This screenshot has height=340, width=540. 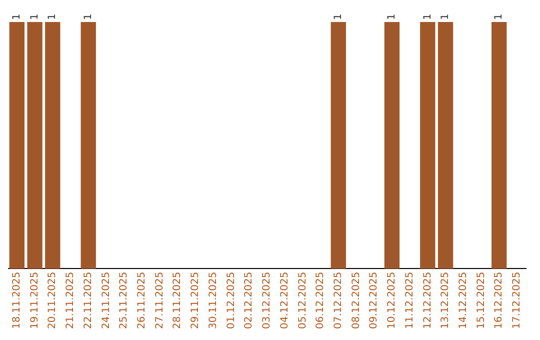 I want to click on x-tick-label: 20.11.2025, so click(x=52, y=301).